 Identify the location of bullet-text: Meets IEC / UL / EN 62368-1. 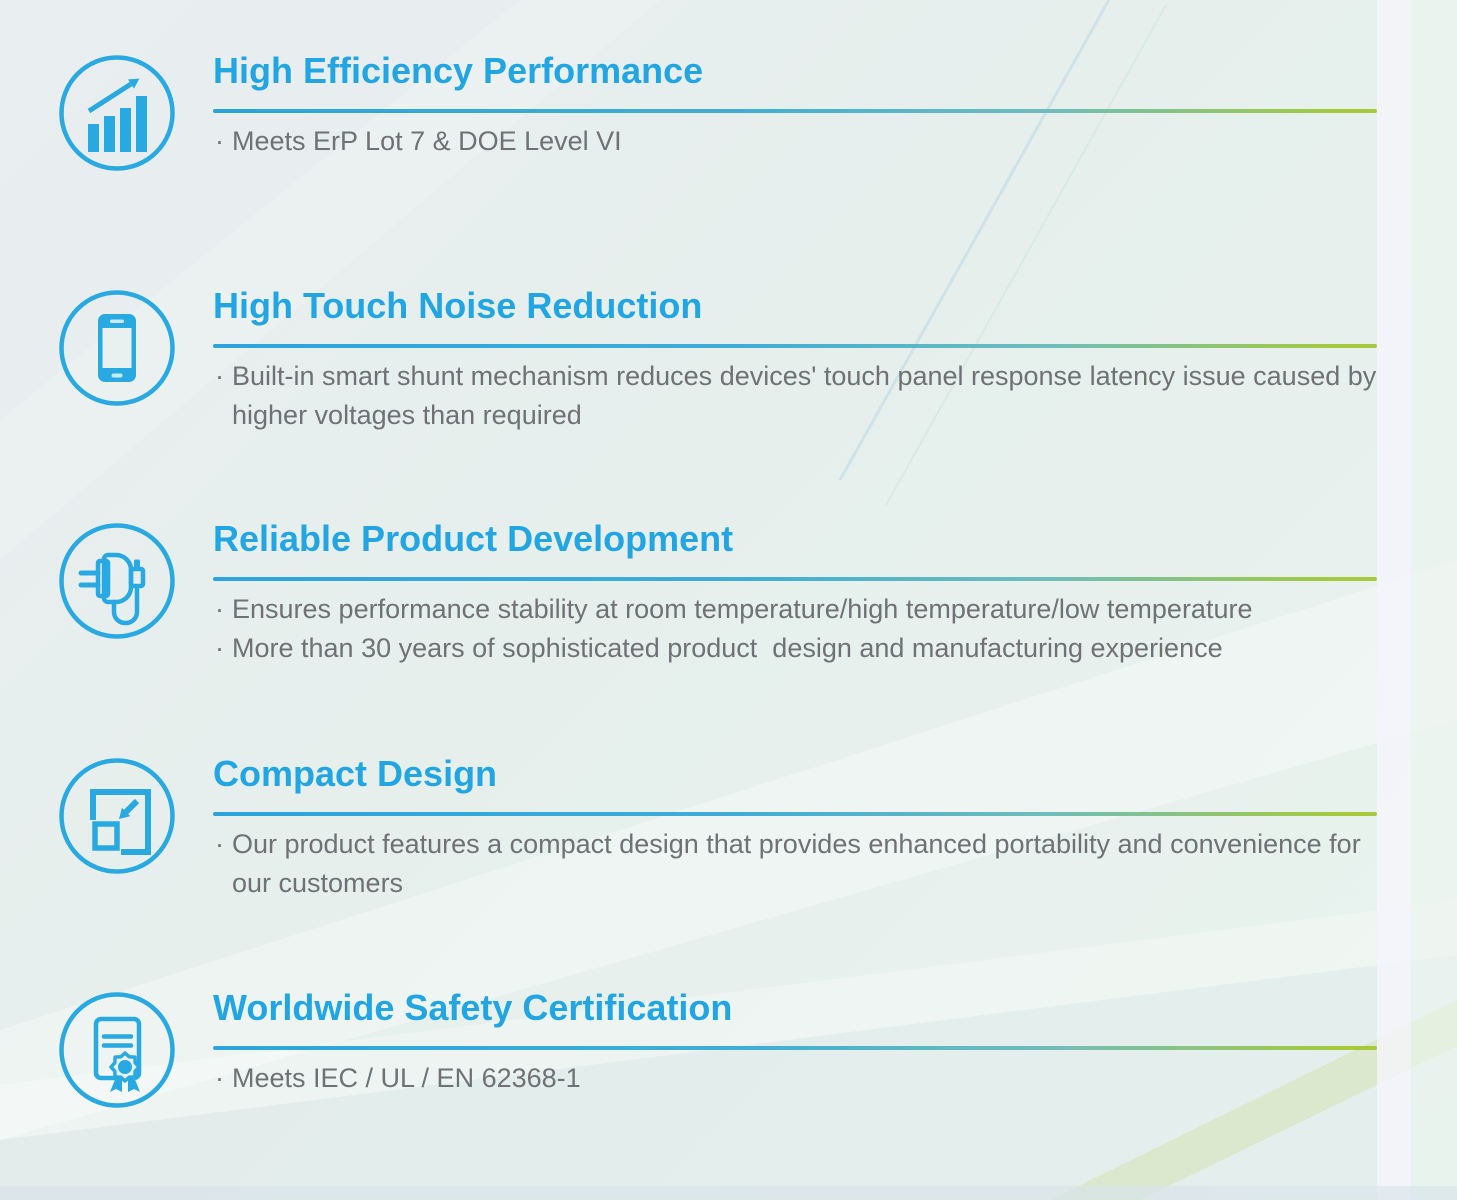
(406, 1077).